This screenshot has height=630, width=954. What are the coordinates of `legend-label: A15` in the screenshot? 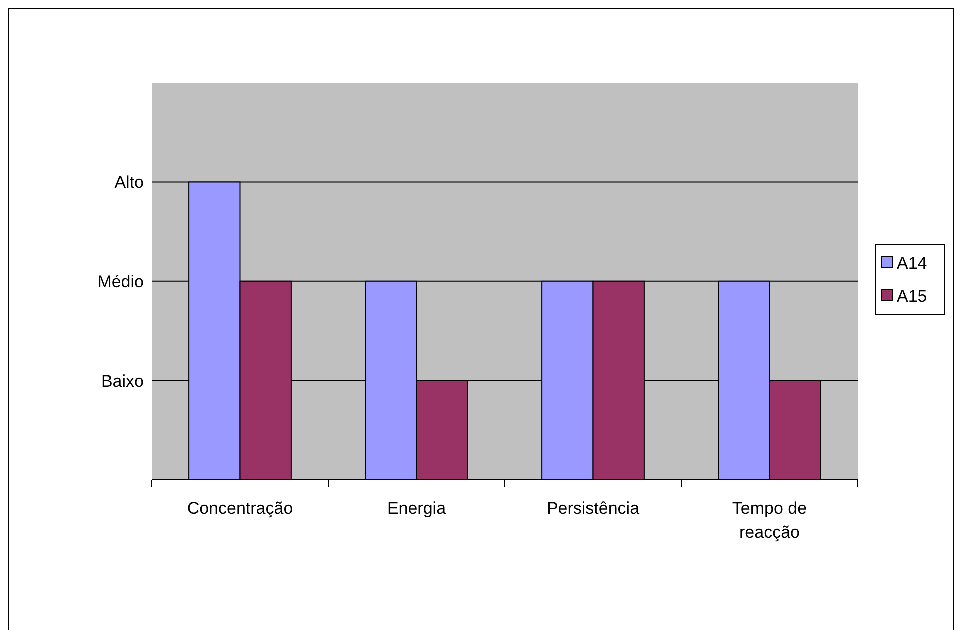 It's located at (912, 296).